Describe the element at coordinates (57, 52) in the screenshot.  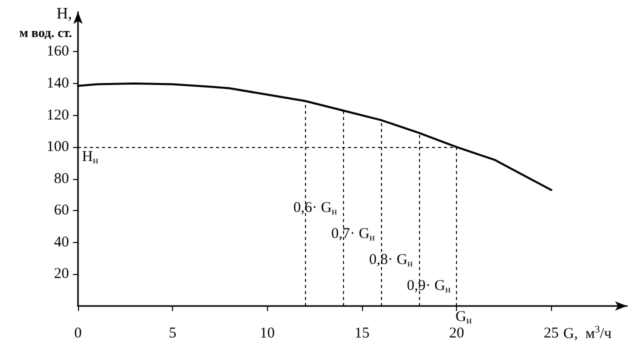
I see `y-tick-label: 160` at that location.